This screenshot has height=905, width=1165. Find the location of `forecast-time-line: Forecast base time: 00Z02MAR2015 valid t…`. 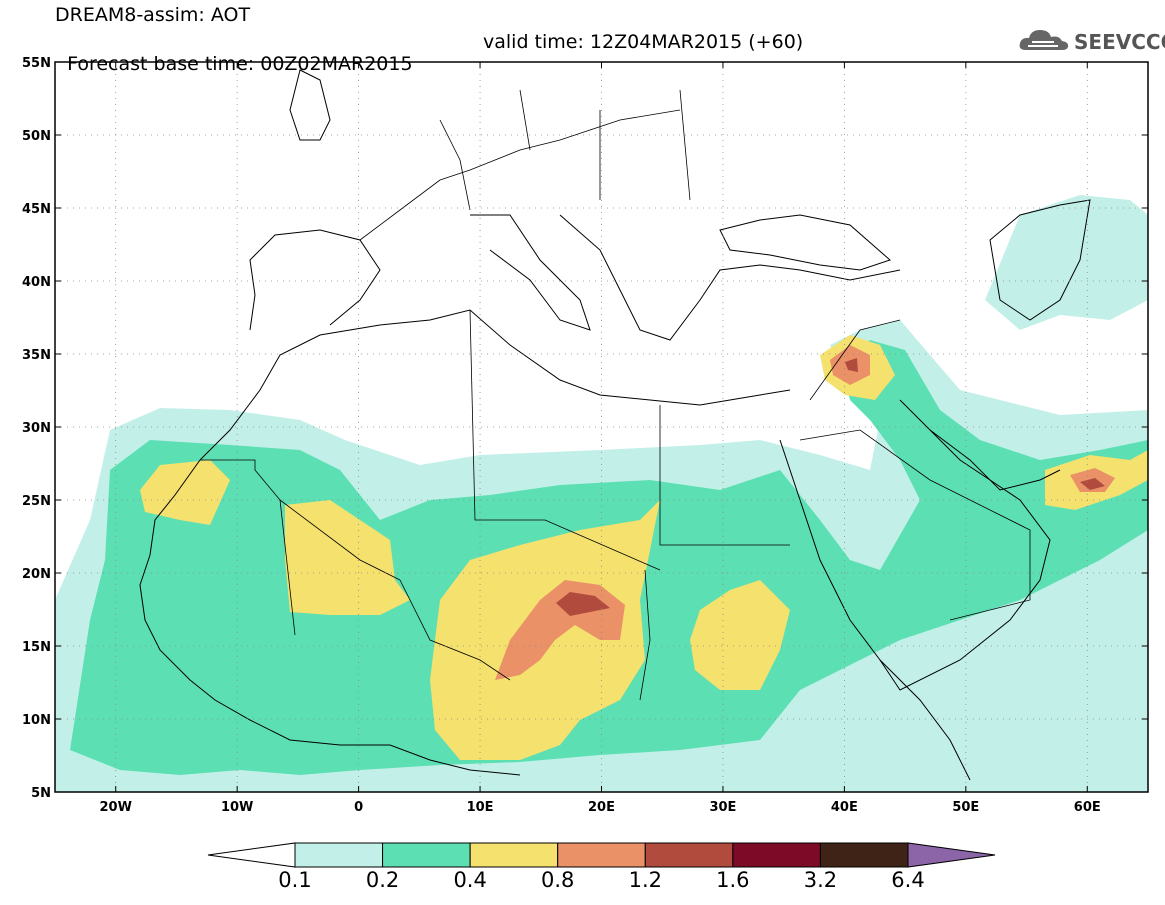

forecast-time-line: Forecast base time: 00Z02MAR2015 valid t… is located at coordinates (429, 64).